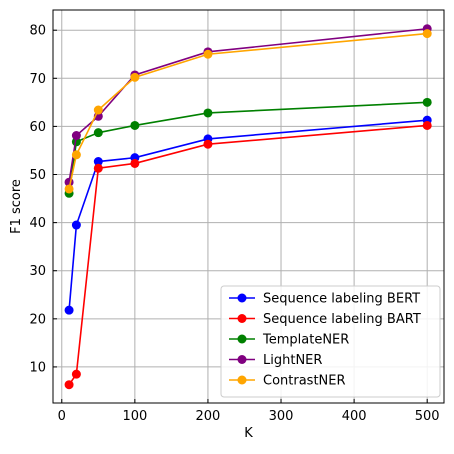 This screenshot has height=454, width=454. I want to click on legend-item: TemplateNER, so click(289, 340).